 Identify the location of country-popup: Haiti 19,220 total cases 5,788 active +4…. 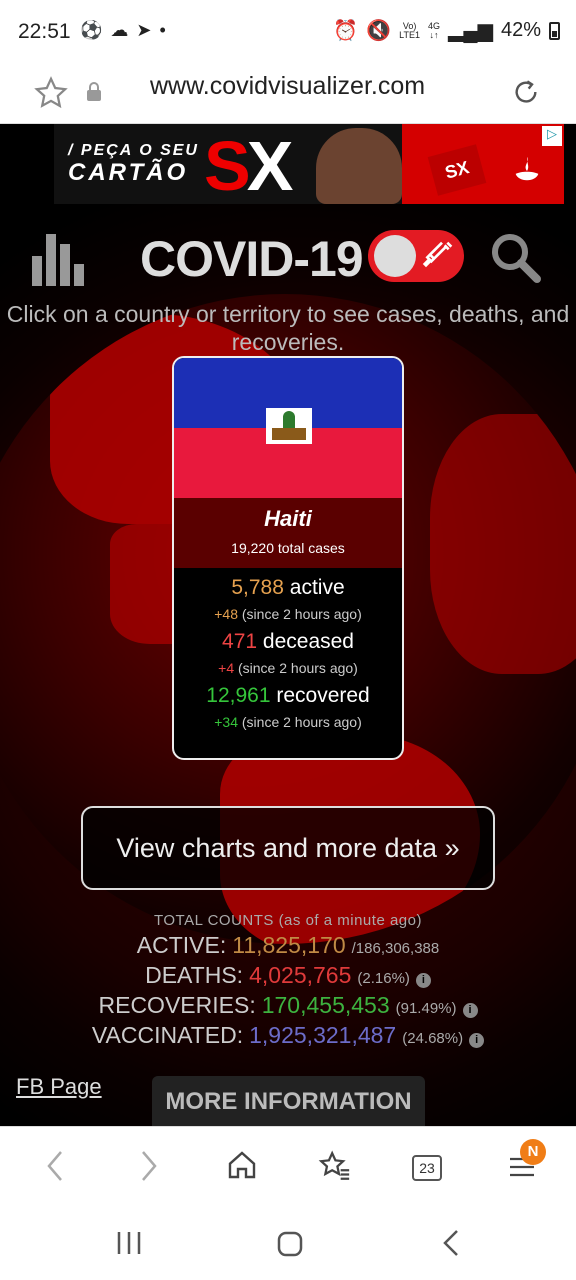
(288, 558).